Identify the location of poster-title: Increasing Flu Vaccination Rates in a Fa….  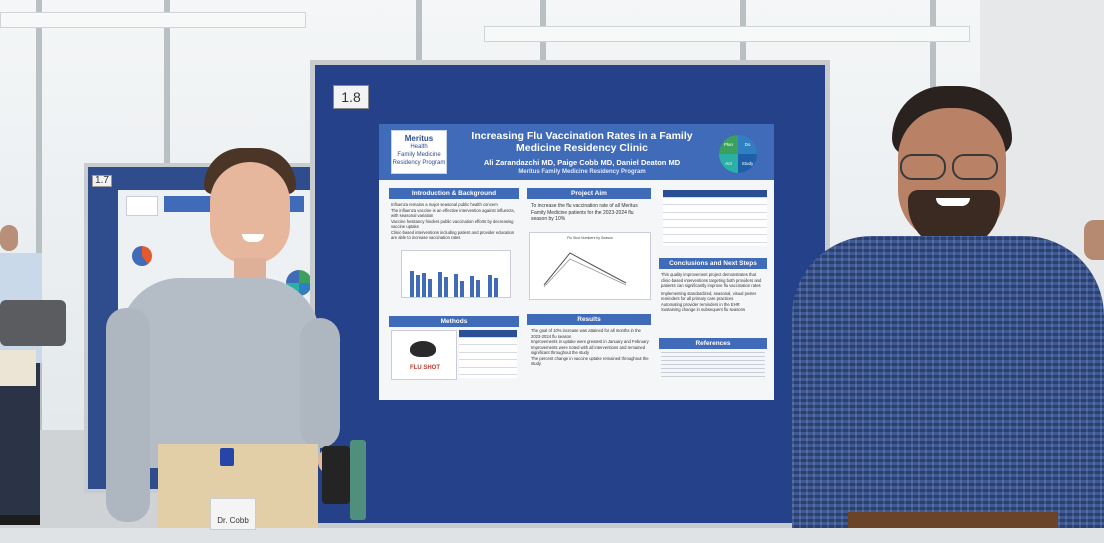
(582, 142).